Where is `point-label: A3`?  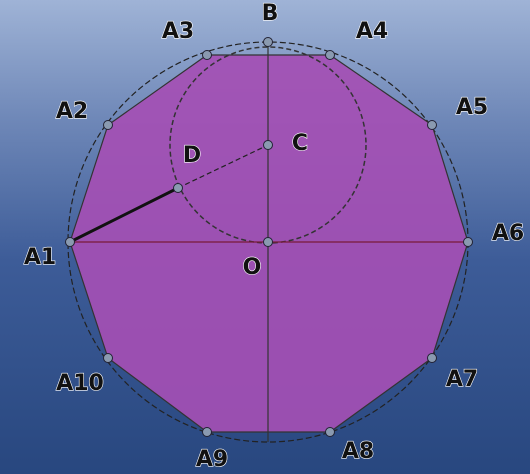
point-label: A3 is located at coordinates (178, 31).